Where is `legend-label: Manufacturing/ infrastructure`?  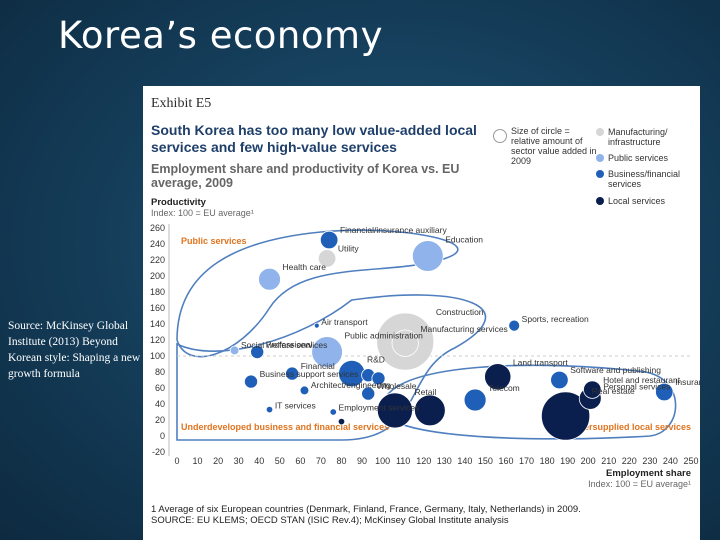
legend-label: Manufacturing/ infrastructure is located at coordinates (638, 137).